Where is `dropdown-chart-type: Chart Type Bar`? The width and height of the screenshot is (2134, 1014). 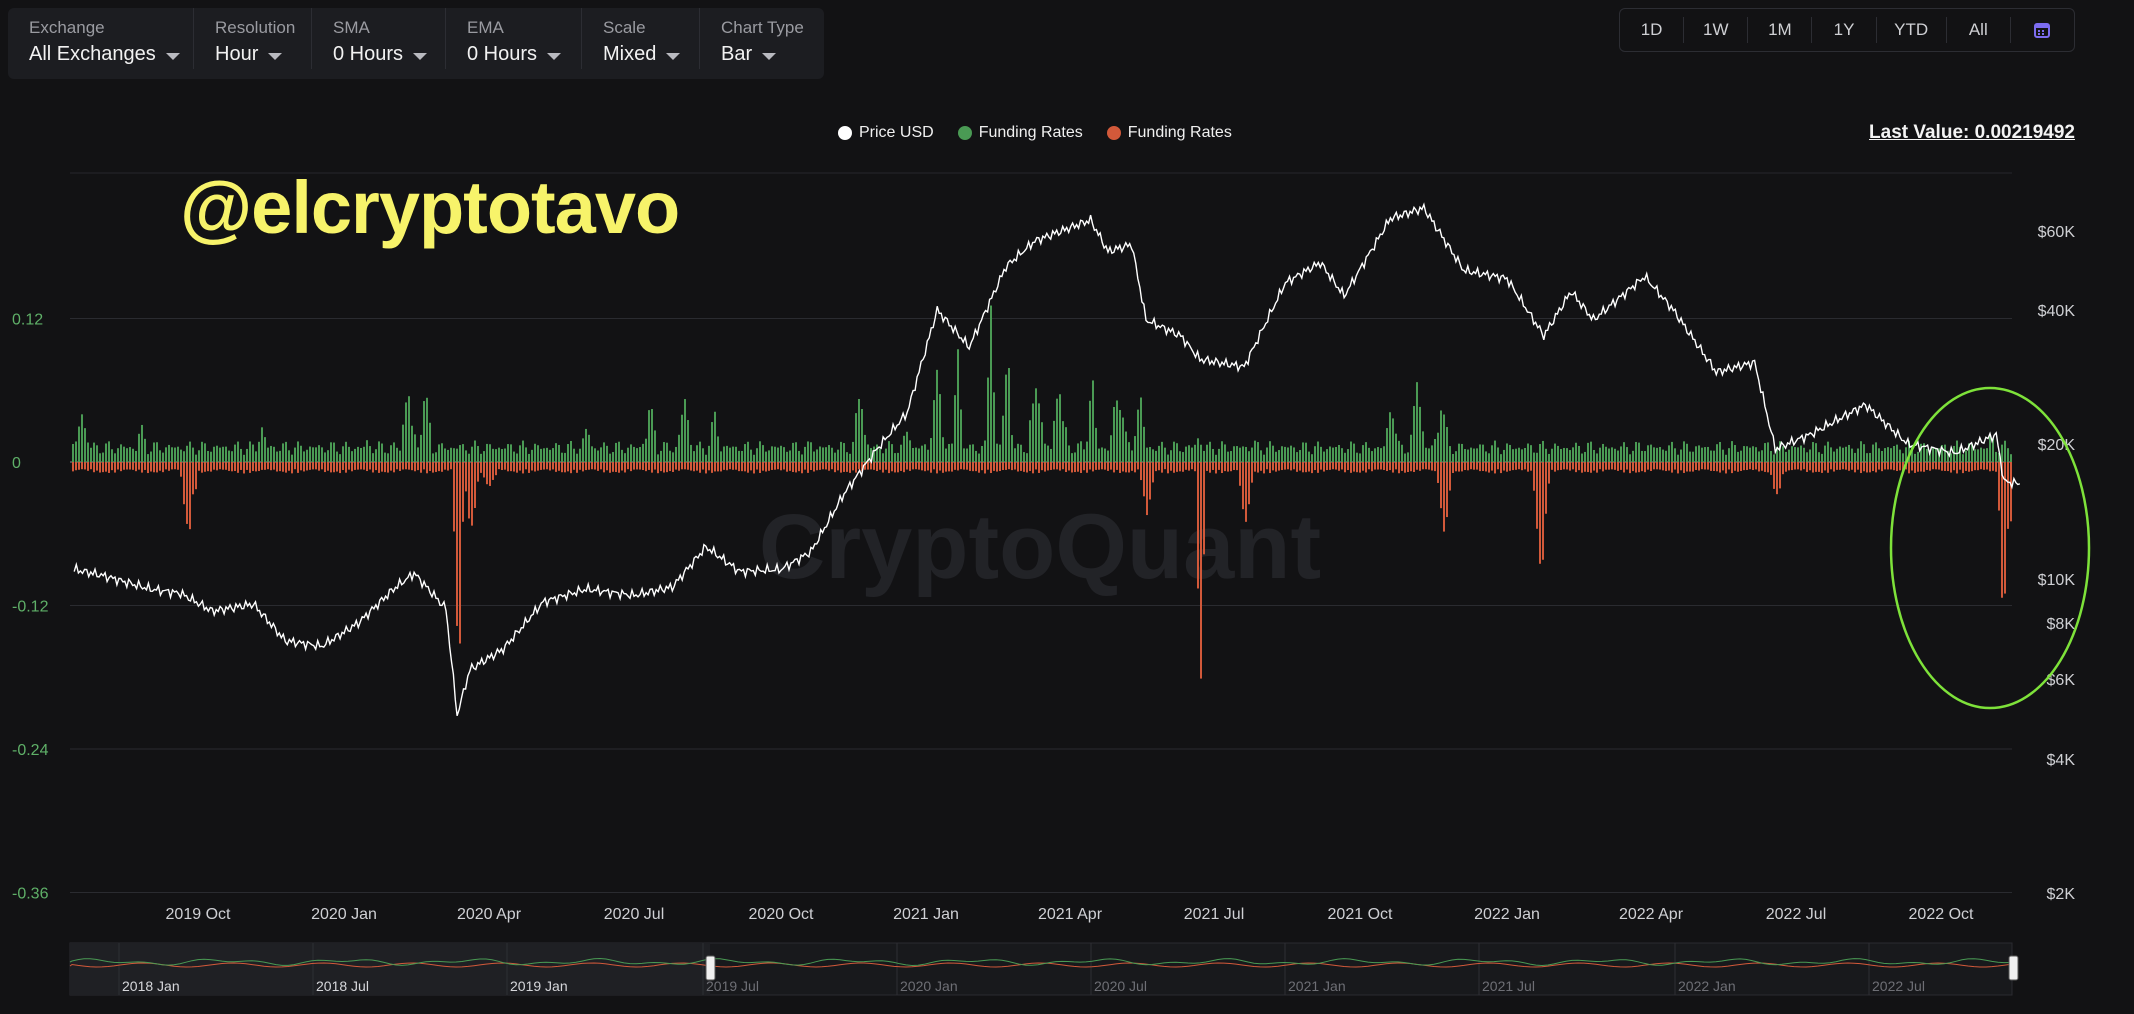
dropdown-chart-type: Chart Type Bar is located at coordinates (762, 38).